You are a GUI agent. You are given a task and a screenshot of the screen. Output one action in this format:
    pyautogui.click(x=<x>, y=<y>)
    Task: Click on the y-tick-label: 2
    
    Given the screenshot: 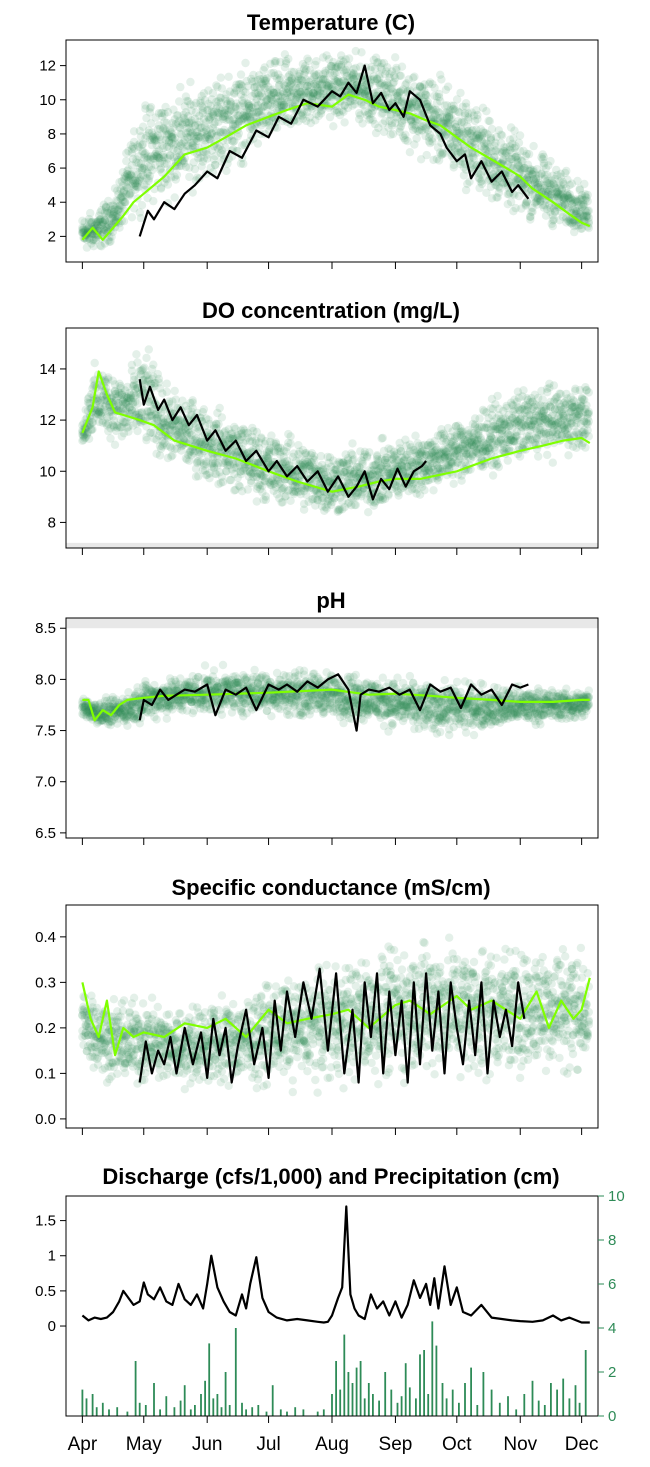 What is the action you would take?
    pyautogui.click(x=52, y=236)
    